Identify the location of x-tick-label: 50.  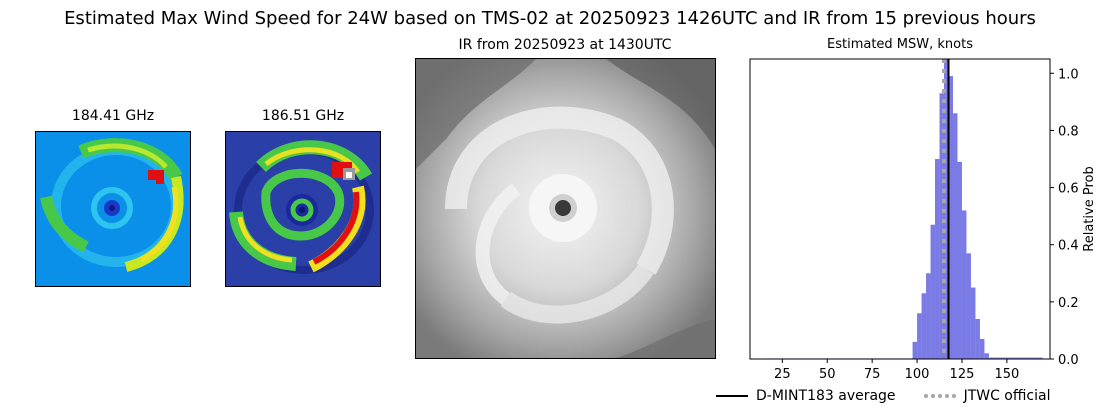
(827, 374).